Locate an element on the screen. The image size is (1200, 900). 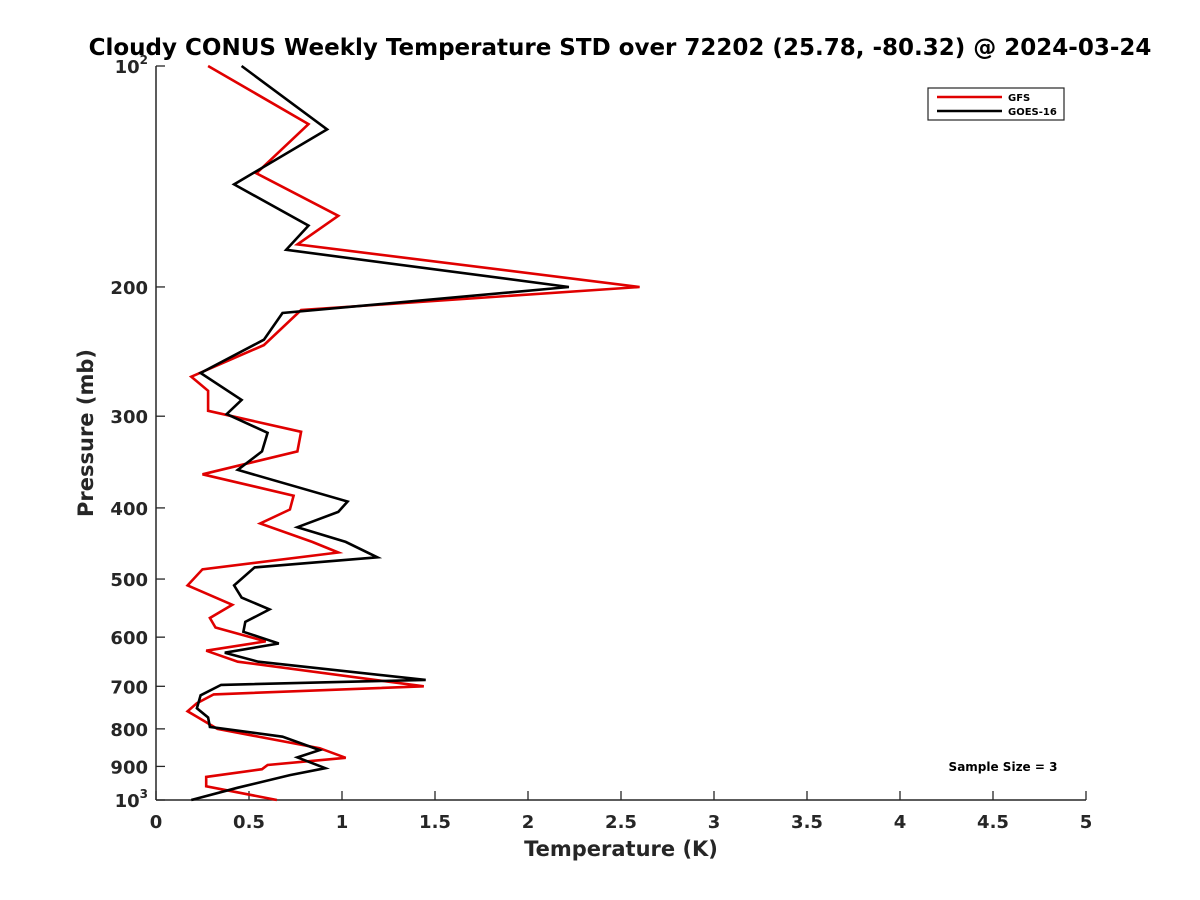
y-tick-base: 800 is located at coordinates (129, 730).